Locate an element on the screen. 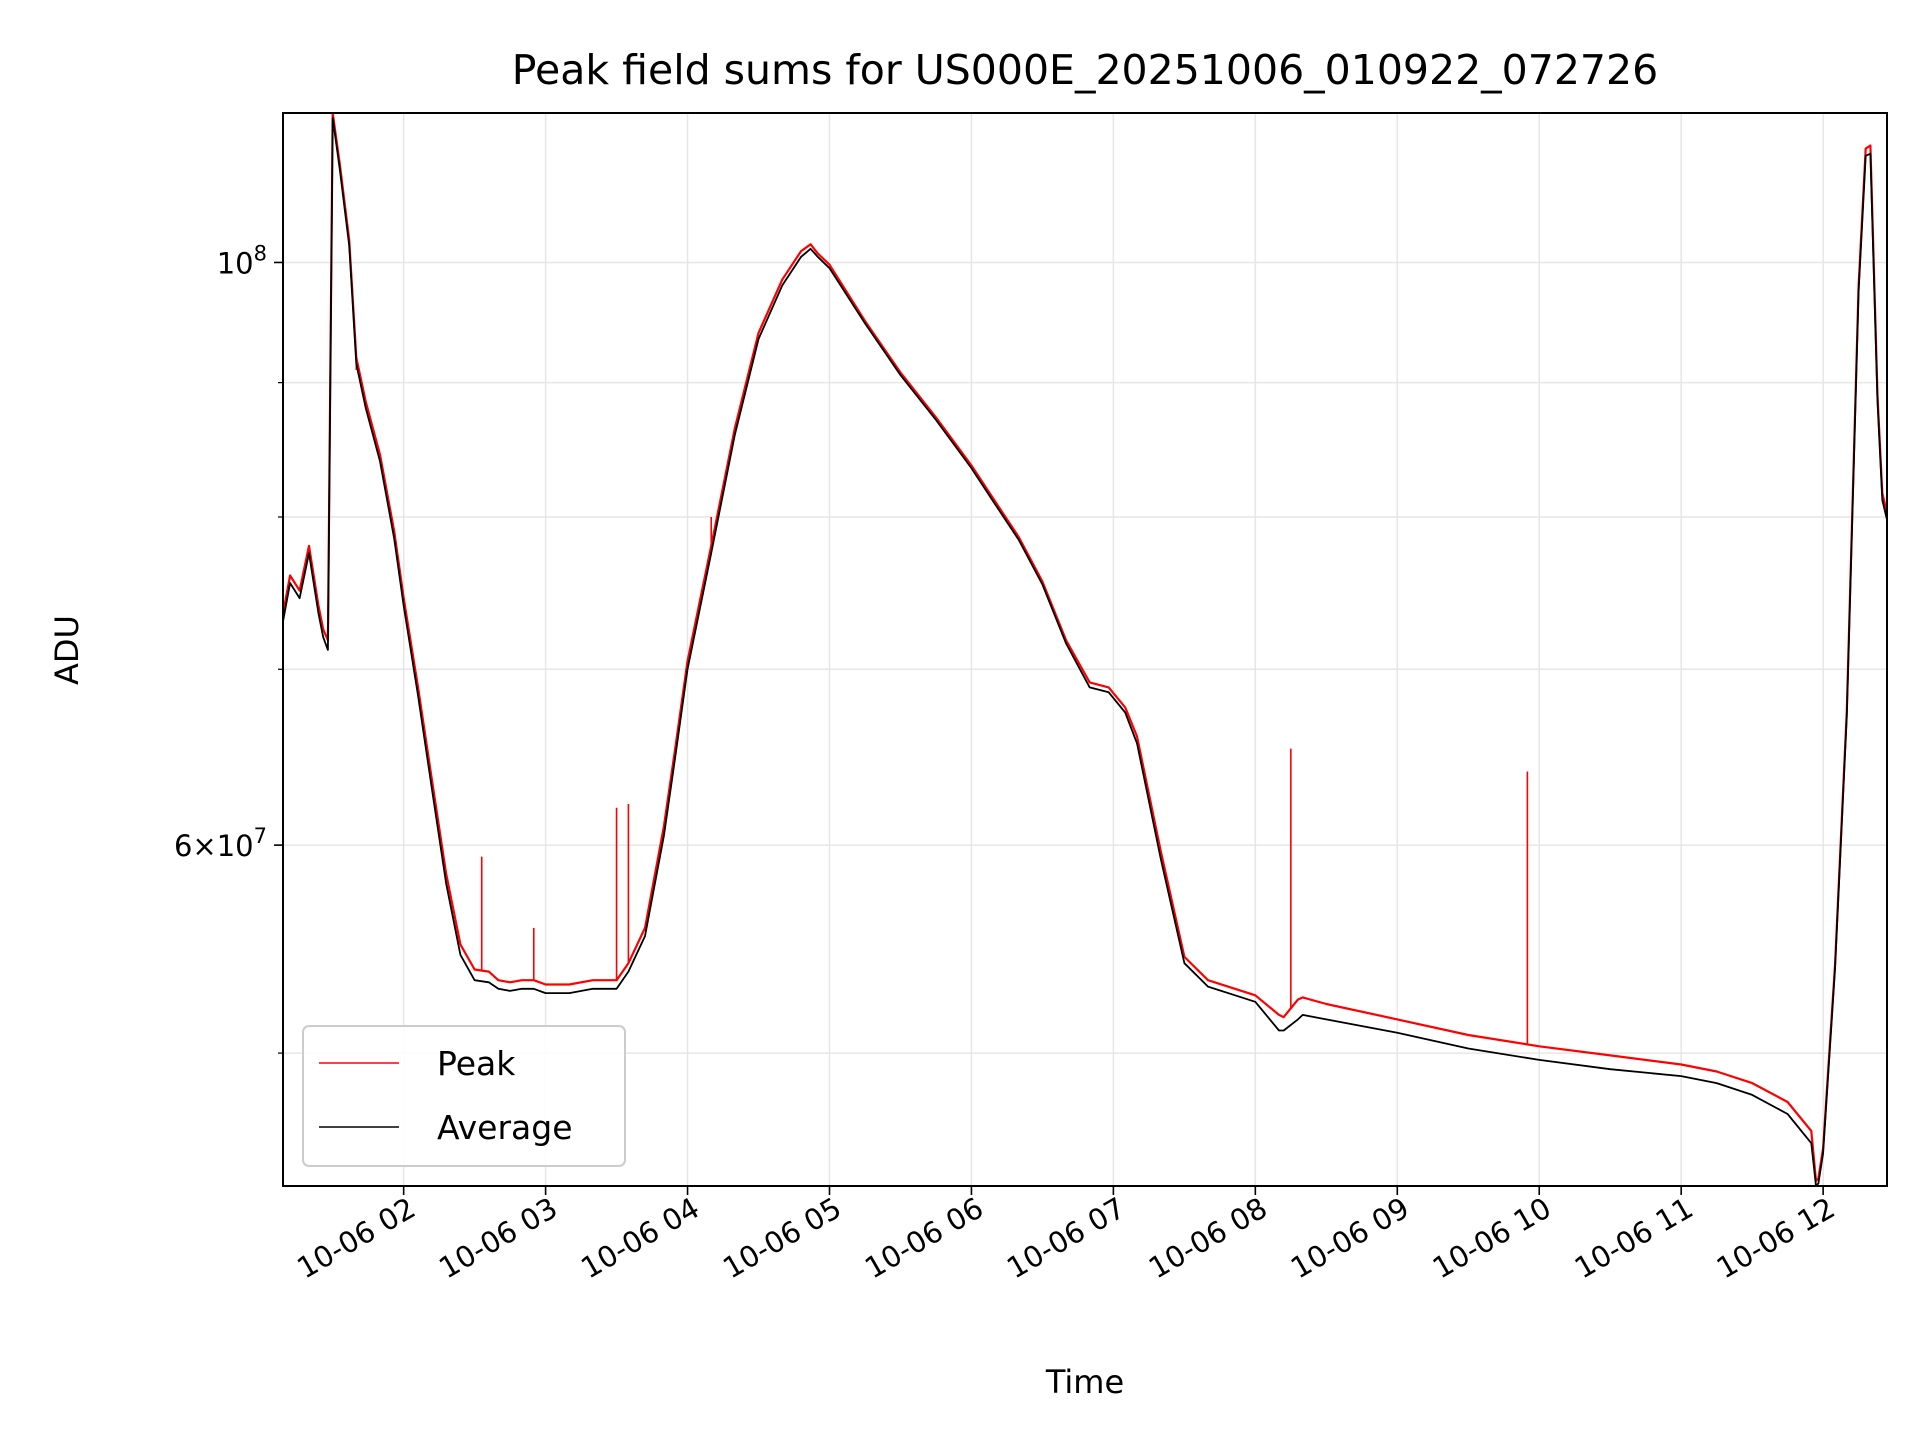  legend-box is located at coordinates (464, 1096).